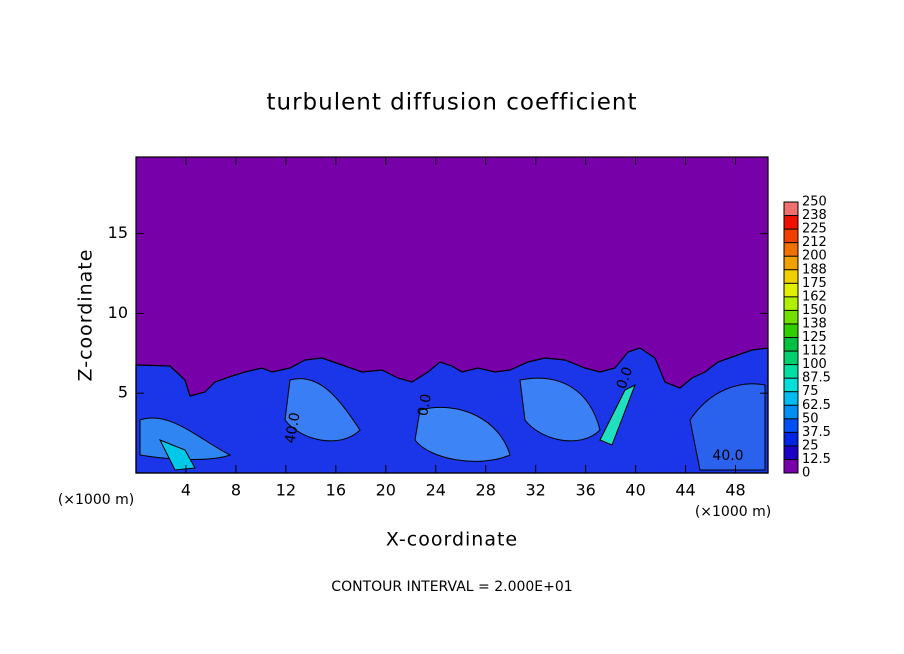 The height and width of the screenshot is (654, 904). Describe the element at coordinates (816, 432) in the screenshot. I see `colorbar-label: 37.5` at that location.